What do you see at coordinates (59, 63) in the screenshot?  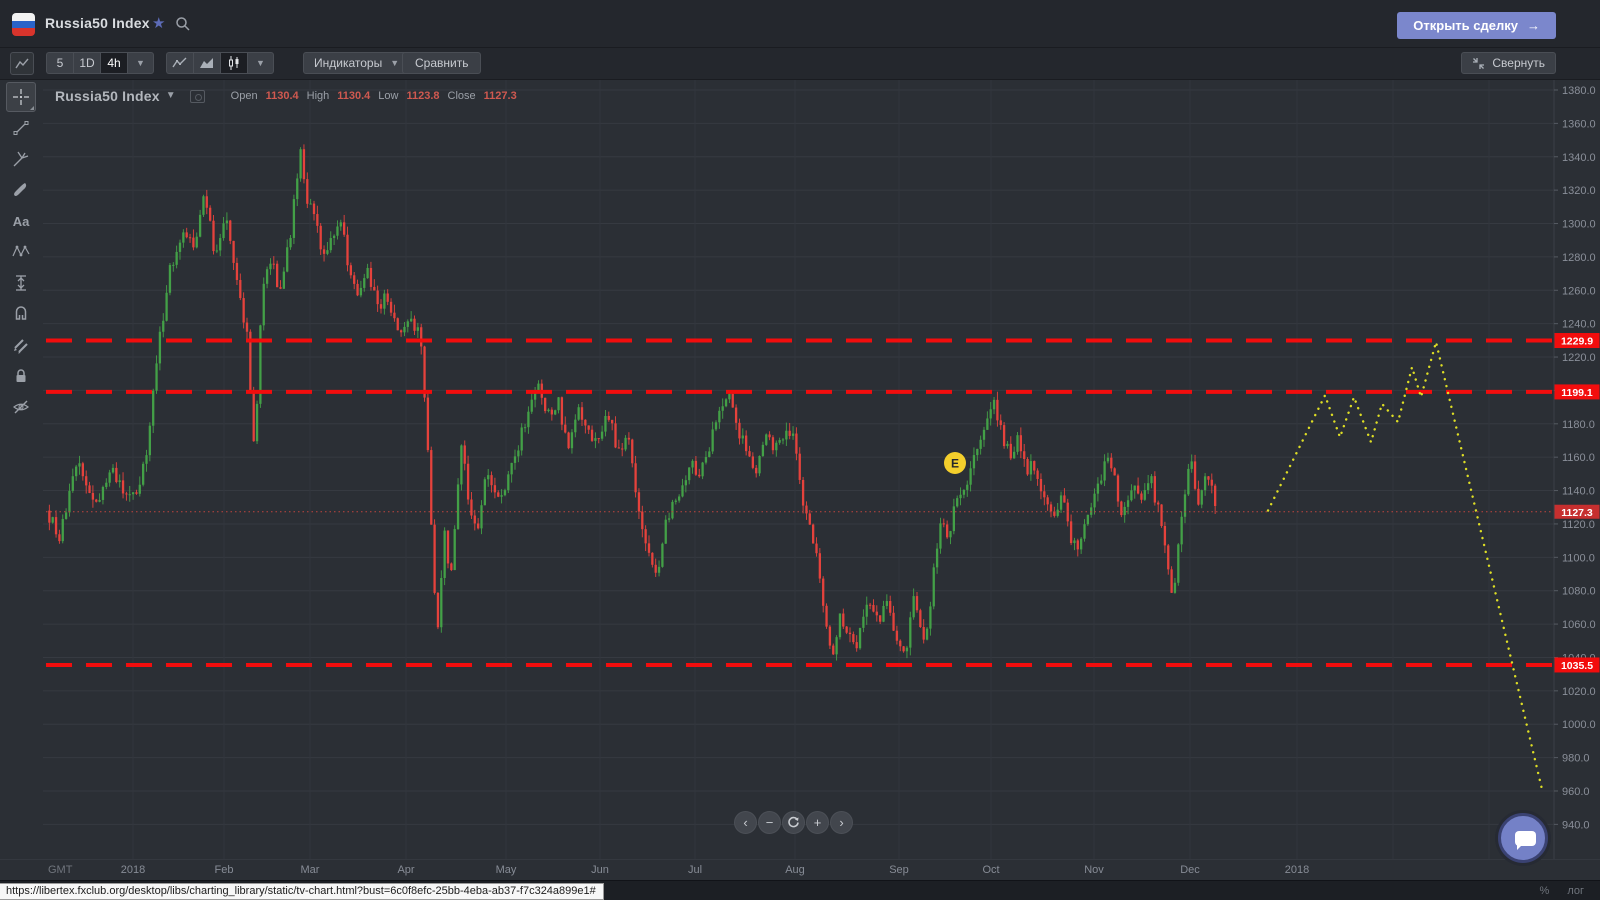 I see `interval-5-button: 5` at bounding box center [59, 63].